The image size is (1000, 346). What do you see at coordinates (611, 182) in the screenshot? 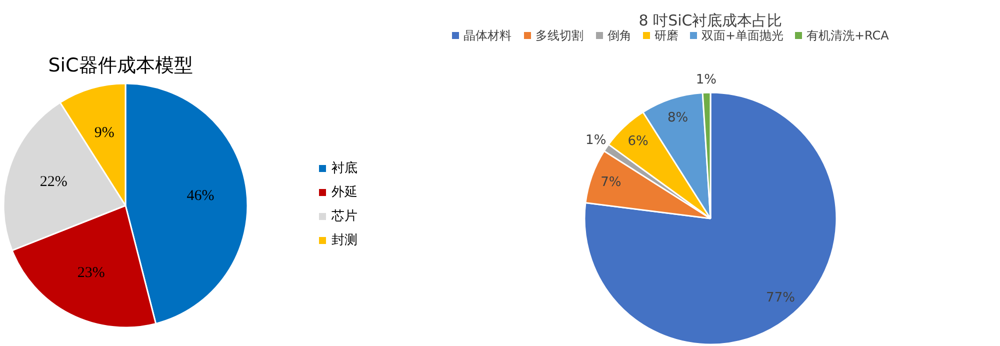
I see `data-label: 7%` at bounding box center [611, 182].